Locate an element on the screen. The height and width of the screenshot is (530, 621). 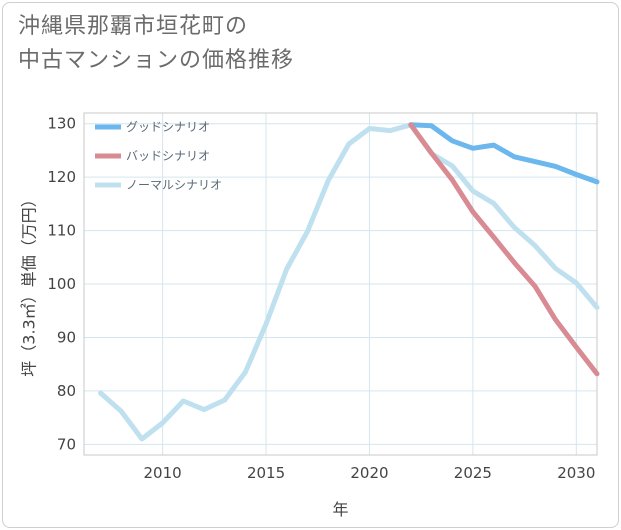
y-tick-90: 90 is located at coordinates (66, 337).